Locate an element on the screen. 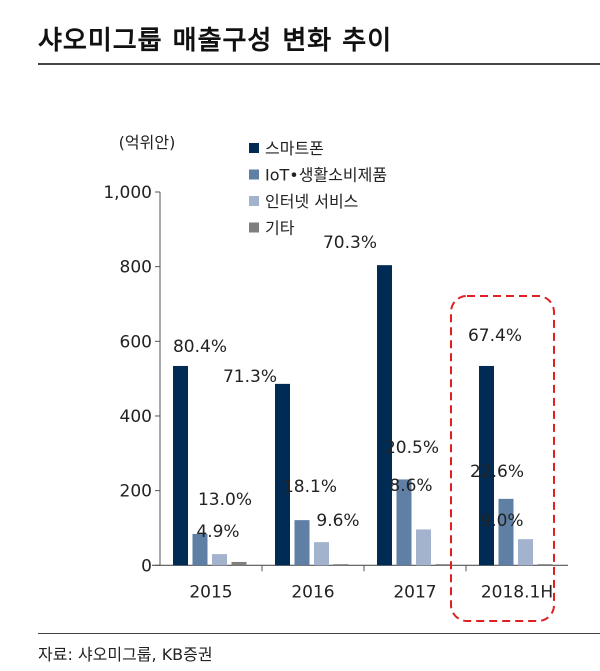  data-label: 9.0% is located at coordinates (501, 521).